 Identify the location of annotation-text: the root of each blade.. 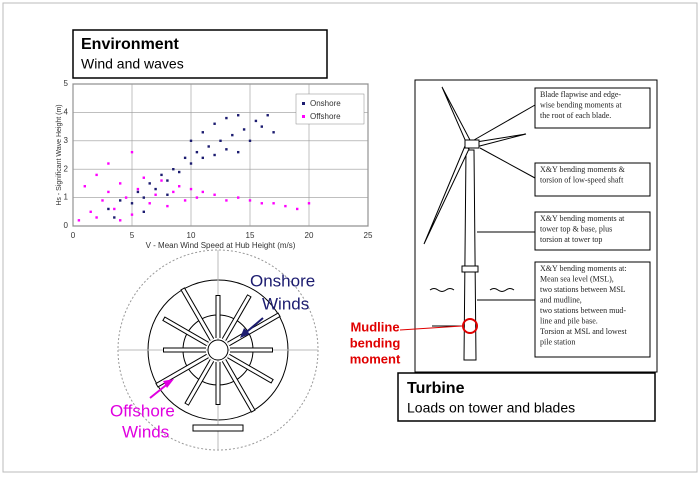
(575, 115).